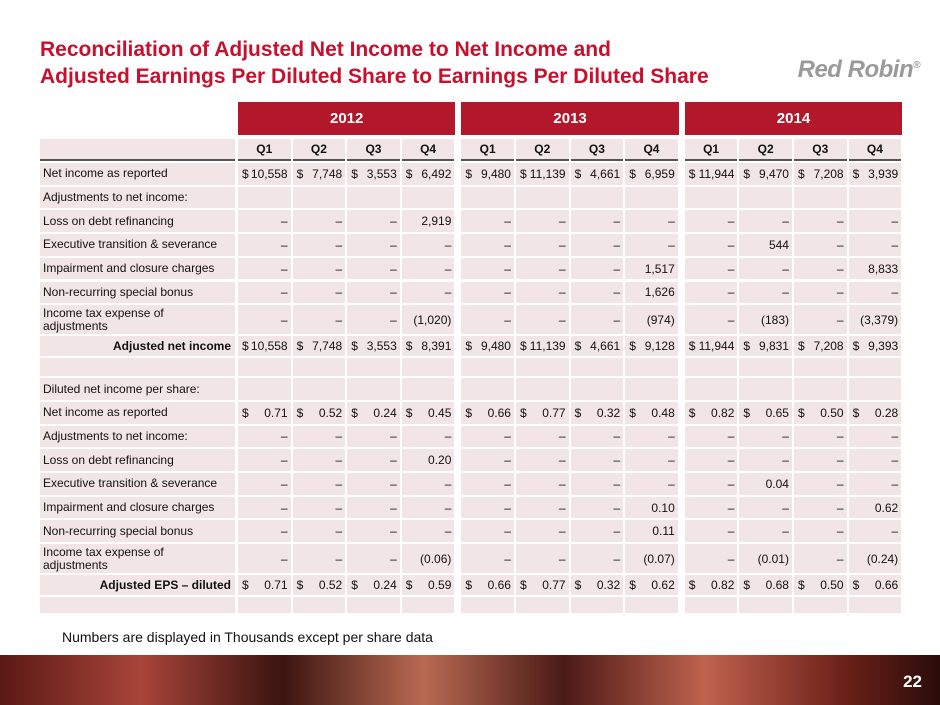  Describe the element at coordinates (859, 70) in the screenshot. I see `logo: Red Robin®` at that location.